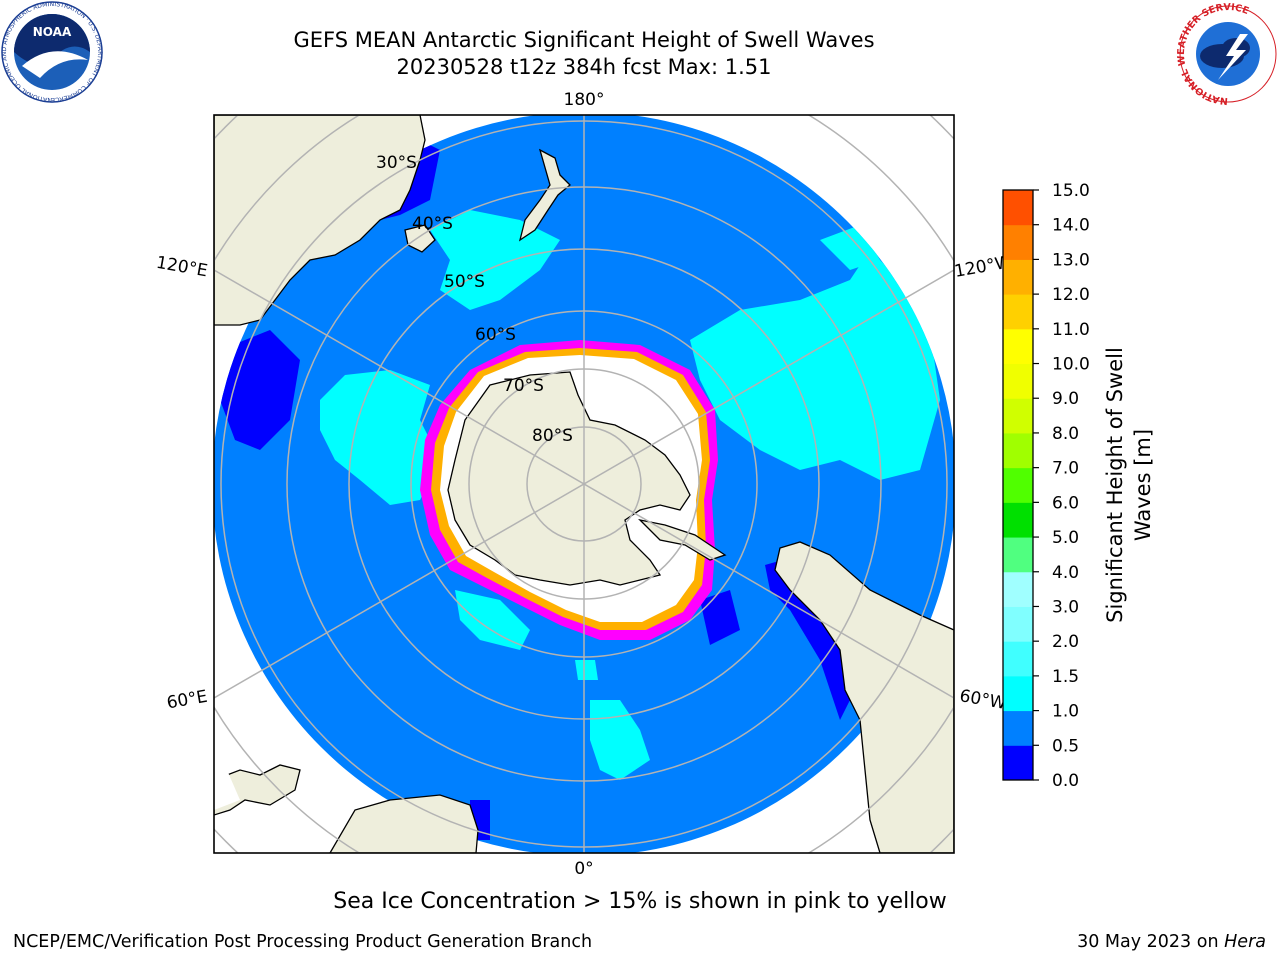 Image resolution: width=1280 pixels, height=960 pixels. I want to click on land-africa, so click(257, 790).